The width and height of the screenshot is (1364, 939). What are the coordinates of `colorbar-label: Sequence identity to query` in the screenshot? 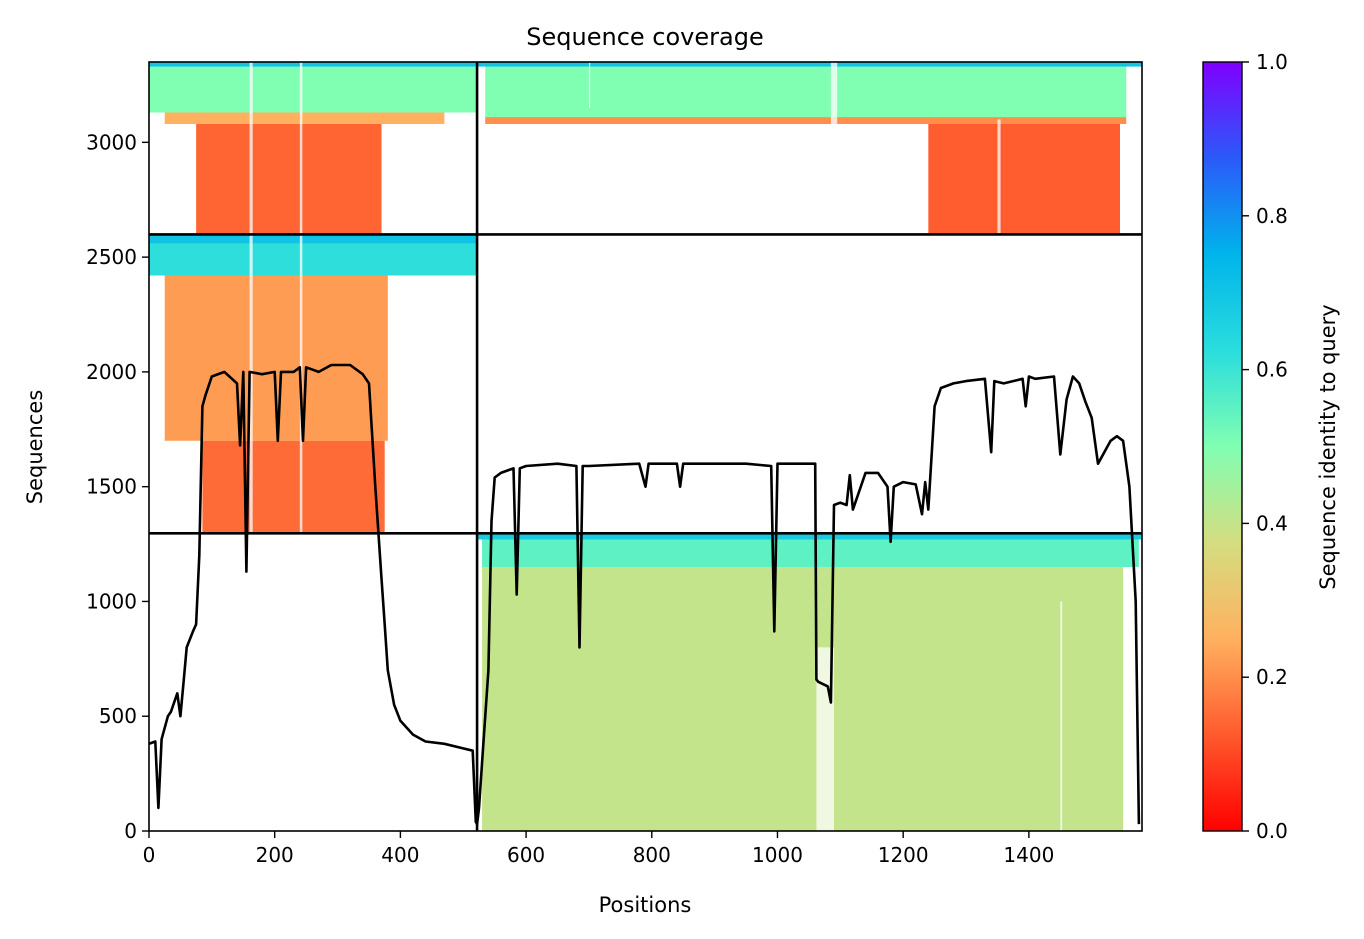 It's located at (1328, 446).